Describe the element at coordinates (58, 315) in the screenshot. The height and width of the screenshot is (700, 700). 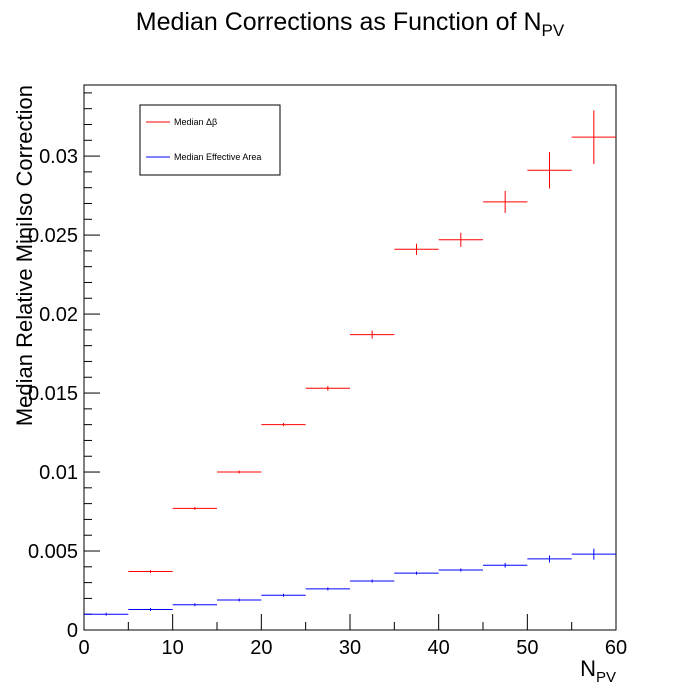
I see `y-tick-label: 0.02` at that location.